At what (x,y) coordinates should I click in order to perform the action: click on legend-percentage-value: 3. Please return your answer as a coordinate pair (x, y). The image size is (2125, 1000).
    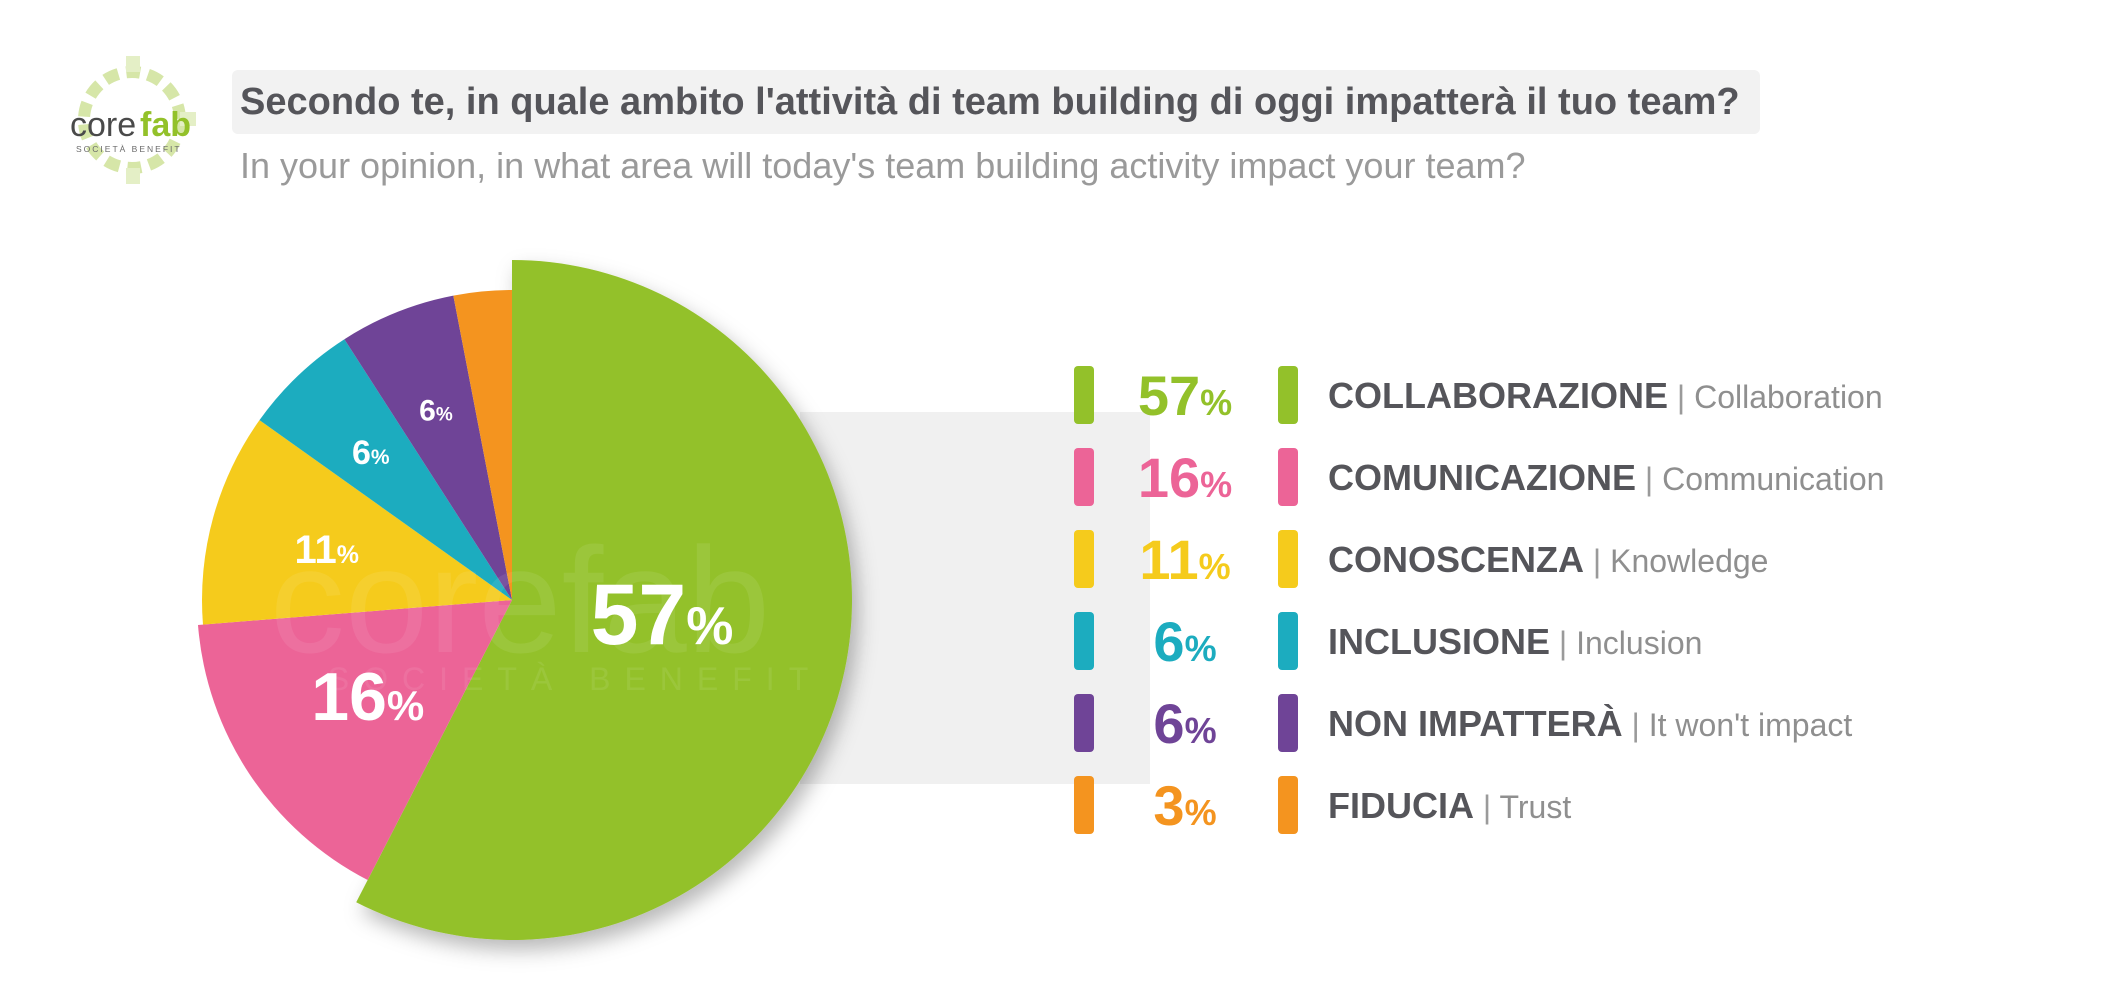
    Looking at the image, I should click on (1169, 805).